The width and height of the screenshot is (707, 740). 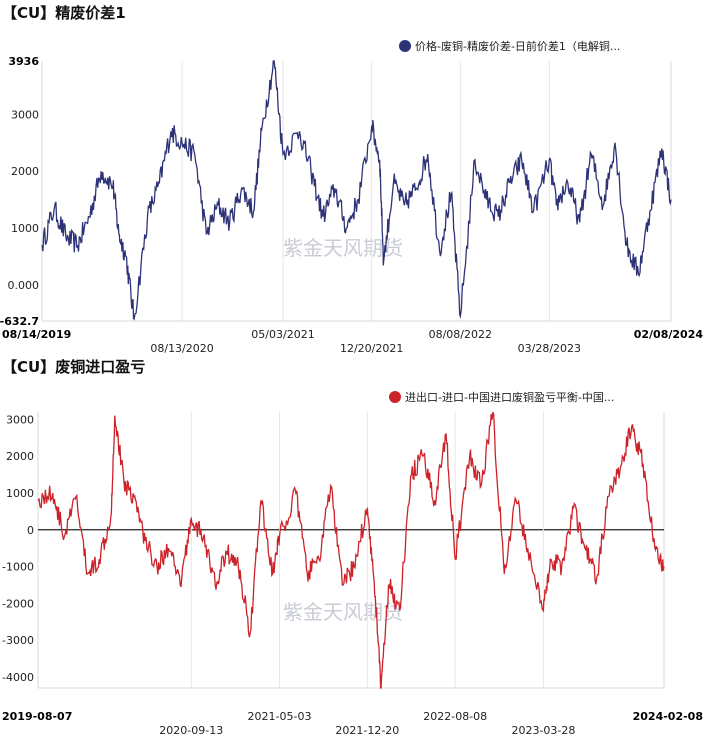 I want to click on x-tick-label: 02/08/2024, so click(x=669, y=334).